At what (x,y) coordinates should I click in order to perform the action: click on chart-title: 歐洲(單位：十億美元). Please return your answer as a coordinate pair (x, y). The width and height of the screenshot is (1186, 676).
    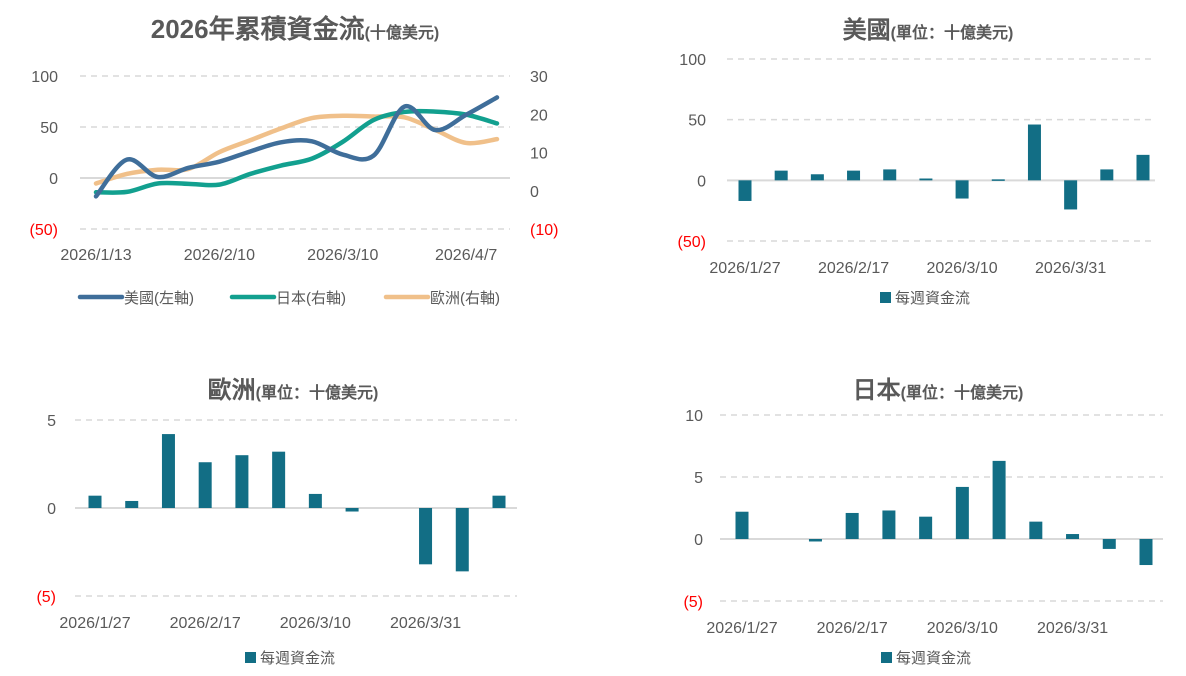
    Looking at the image, I should click on (293, 390).